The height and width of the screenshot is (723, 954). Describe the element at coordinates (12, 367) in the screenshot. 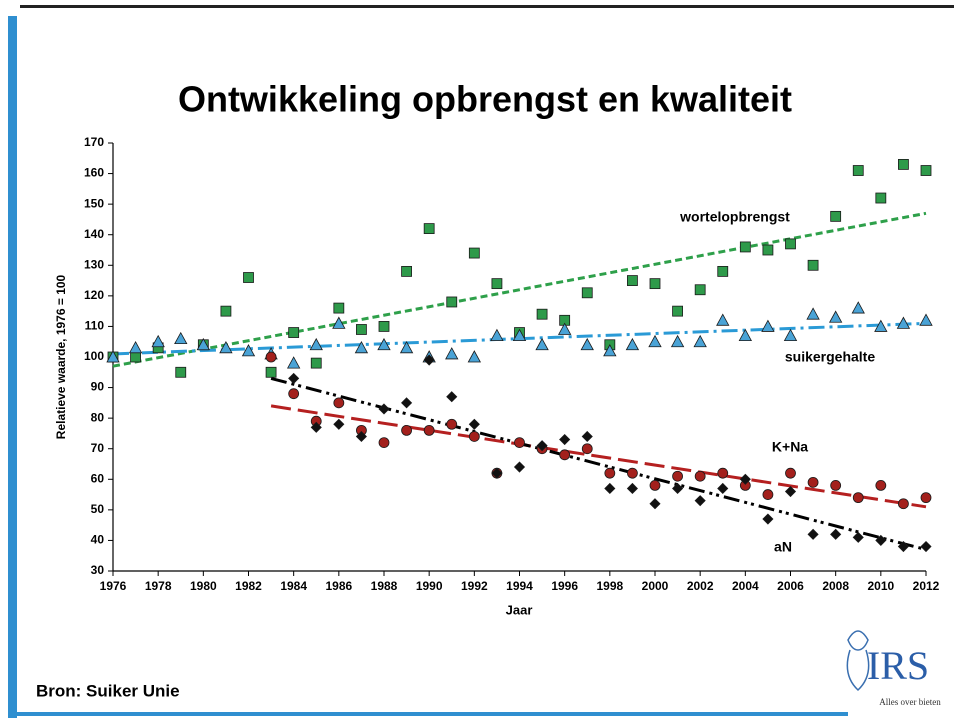

I see `left-bar` at that location.